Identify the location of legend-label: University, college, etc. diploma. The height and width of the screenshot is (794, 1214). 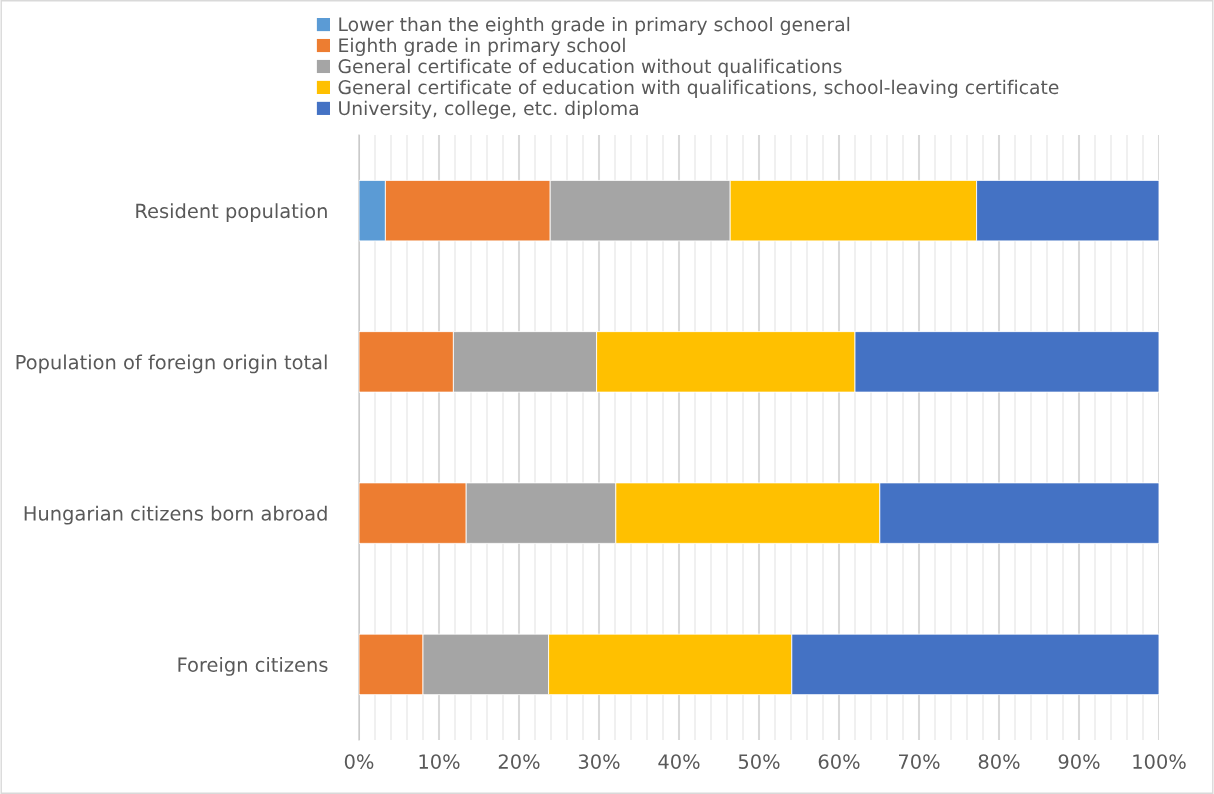
(488, 109).